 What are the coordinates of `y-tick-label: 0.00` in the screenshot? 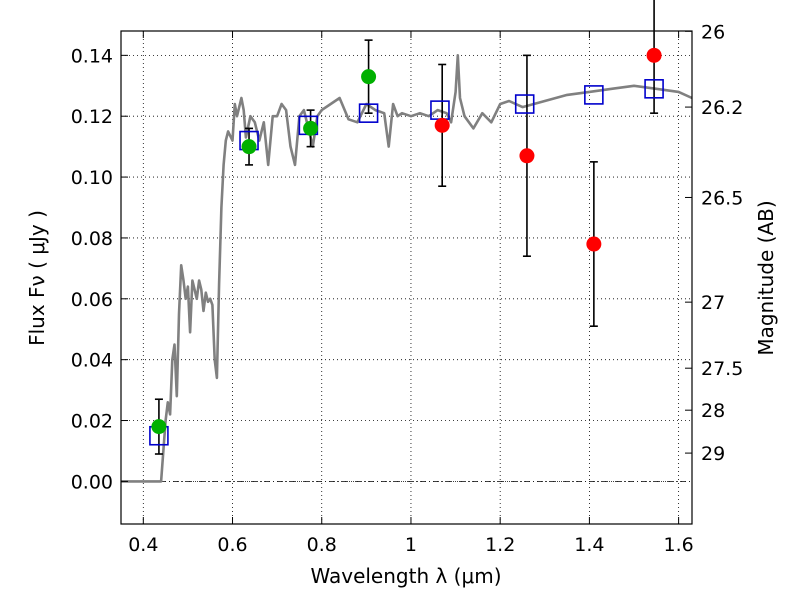 It's located at (92, 482).